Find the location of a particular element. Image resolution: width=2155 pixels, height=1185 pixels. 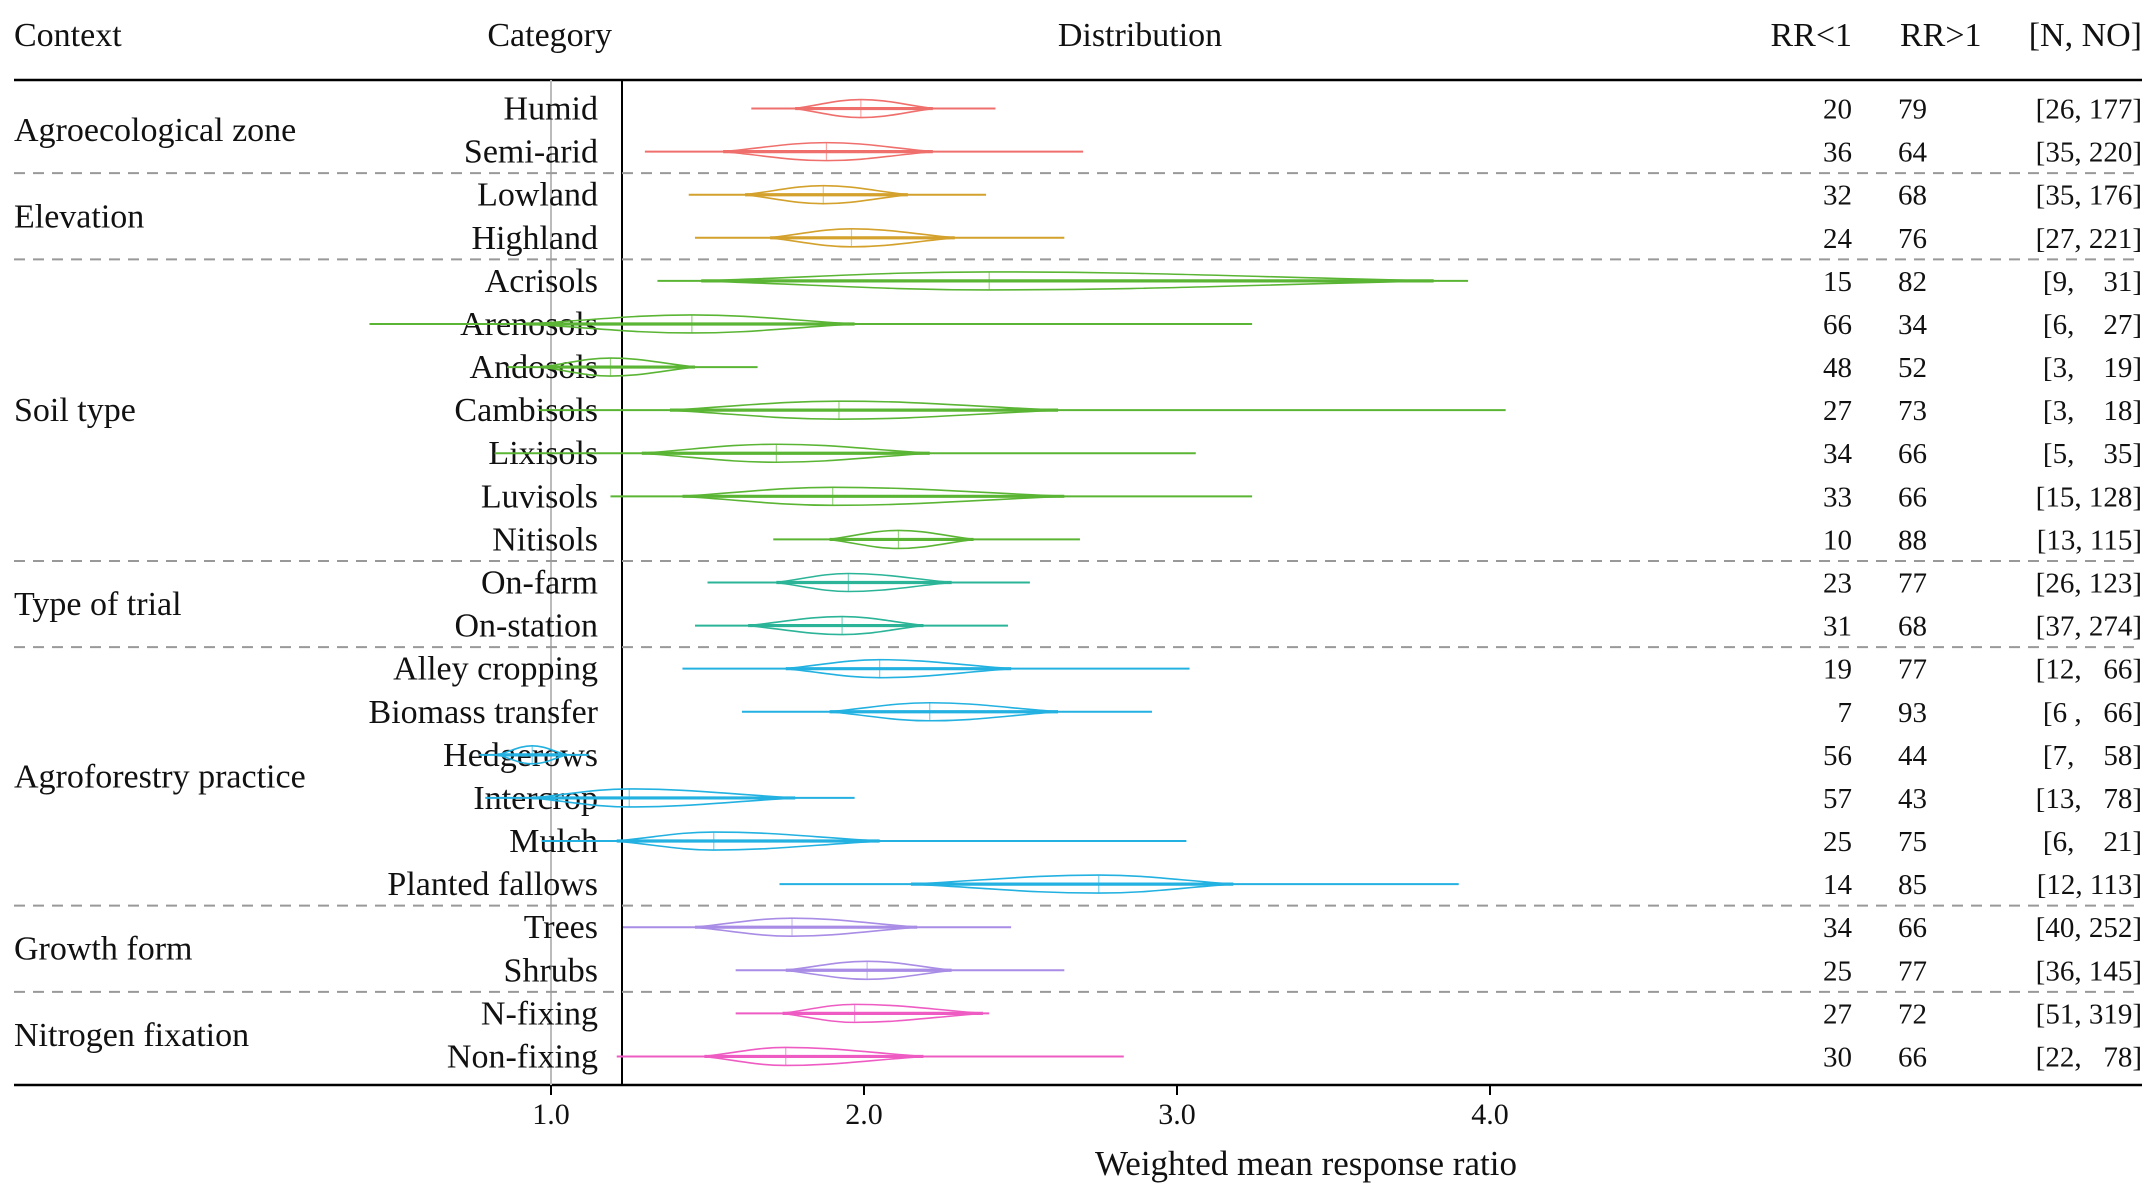

rr-greater-than-one-value: 82 is located at coordinates (1912, 282).